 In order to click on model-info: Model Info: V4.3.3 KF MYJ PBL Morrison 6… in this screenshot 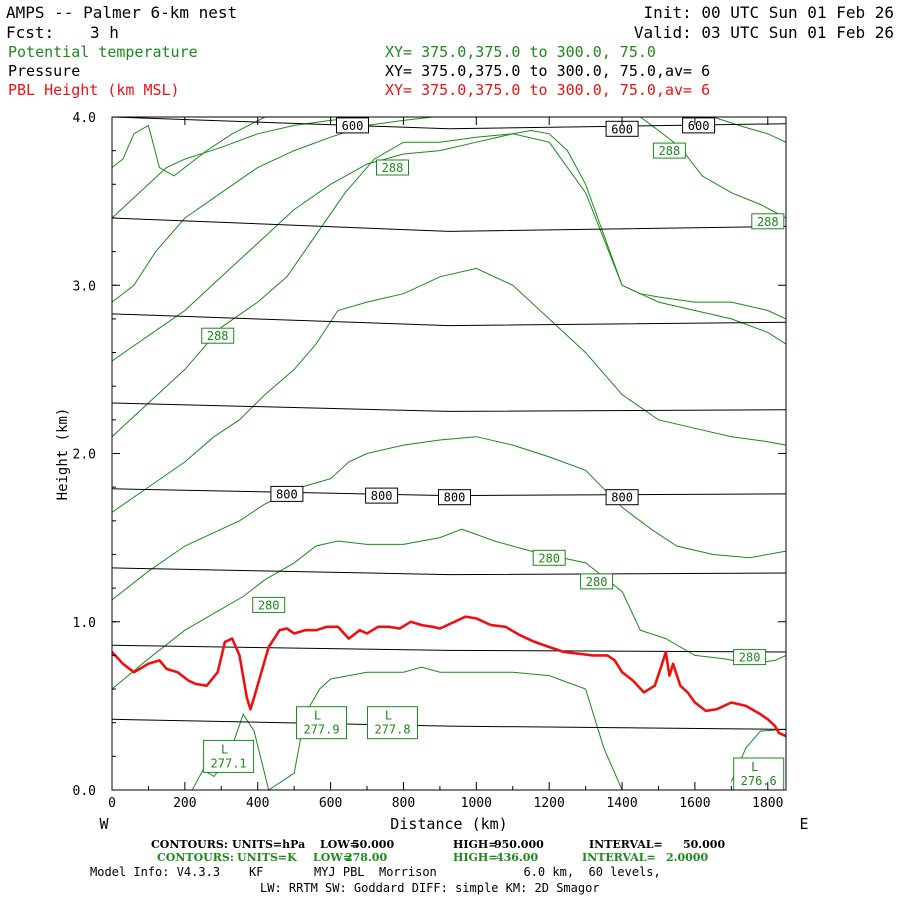, I will do `click(375, 872)`.